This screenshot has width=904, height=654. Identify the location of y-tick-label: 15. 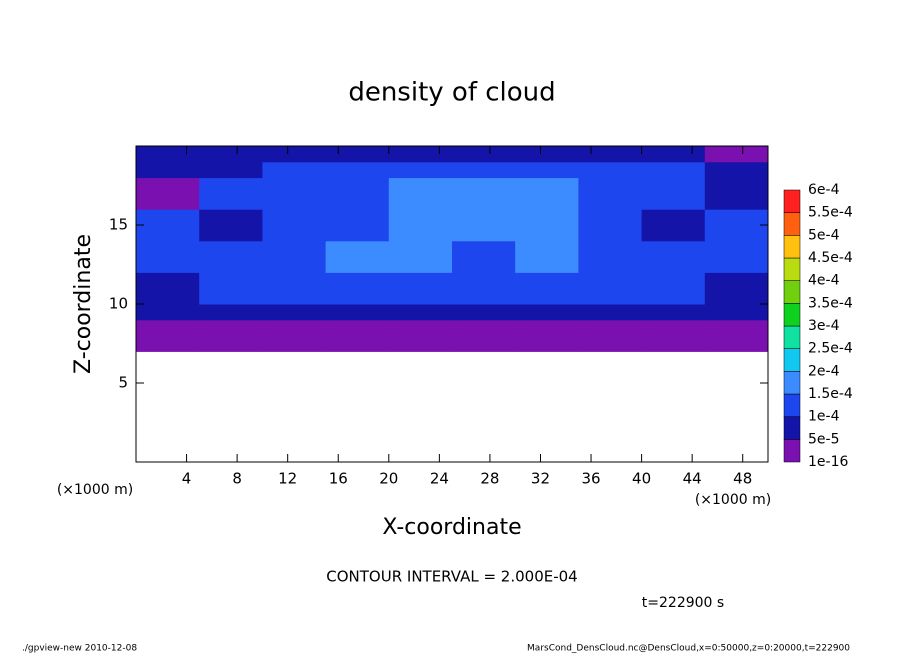
(118, 225).